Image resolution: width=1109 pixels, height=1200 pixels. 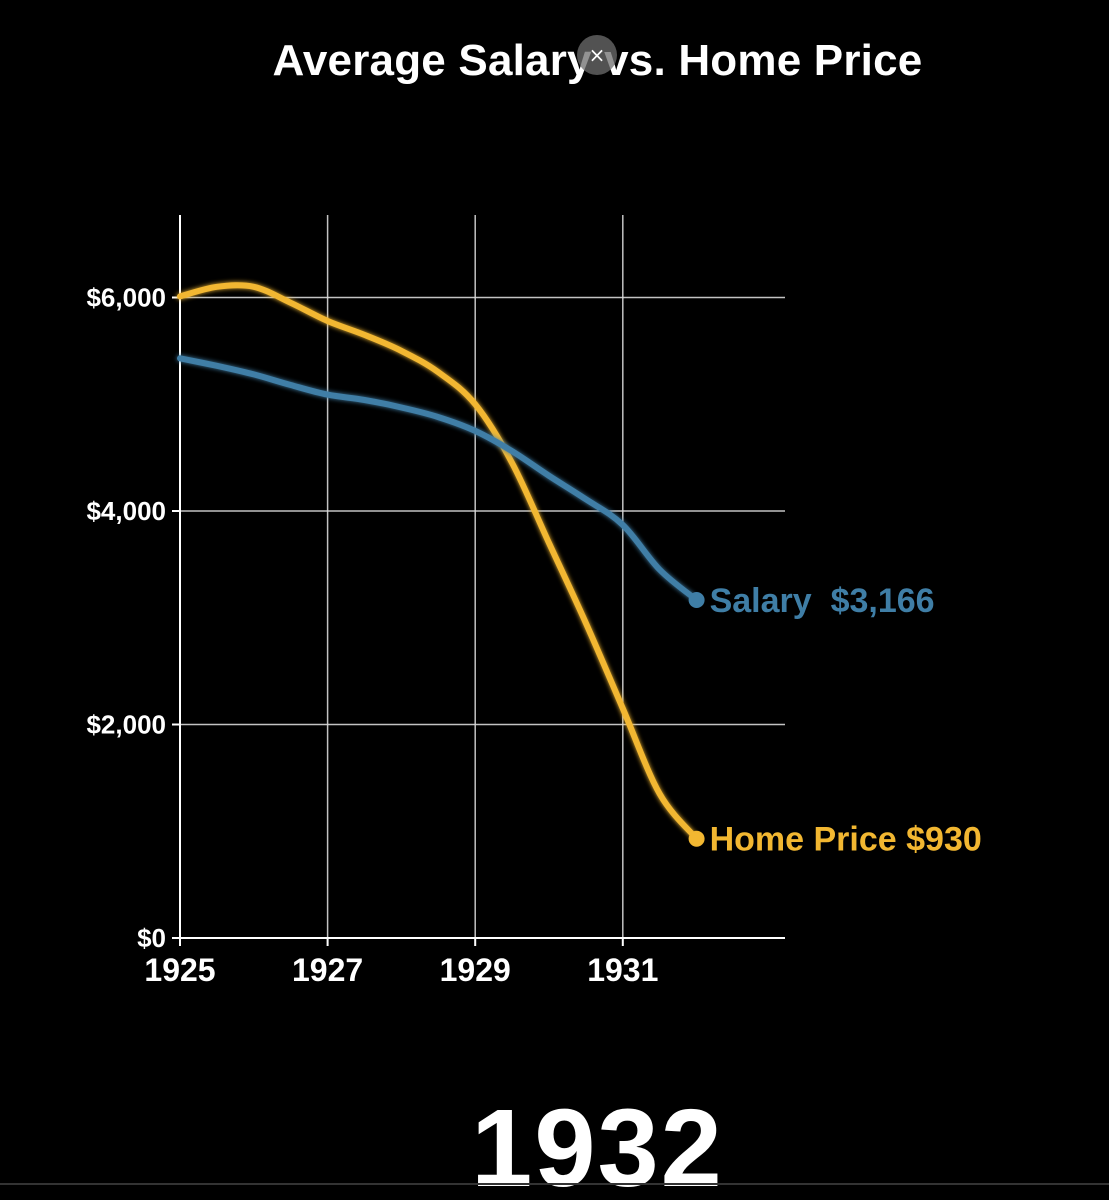 What do you see at coordinates (438, 479) in the screenshot?
I see `salary-line` at bounding box center [438, 479].